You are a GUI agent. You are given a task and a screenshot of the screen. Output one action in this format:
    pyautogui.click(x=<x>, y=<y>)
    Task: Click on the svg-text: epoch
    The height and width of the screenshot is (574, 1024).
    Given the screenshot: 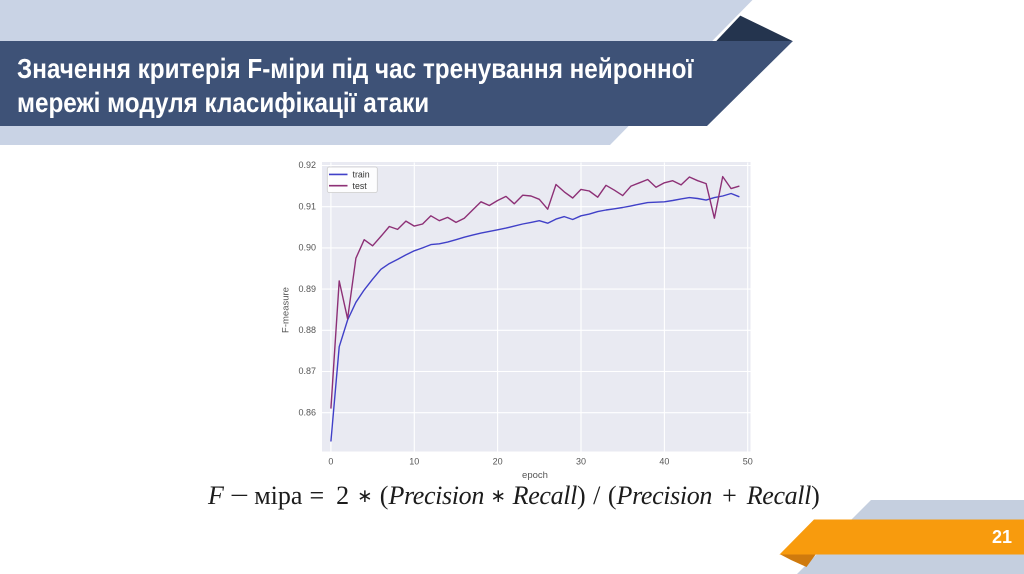 What is the action you would take?
    pyautogui.click(x=535, y=475)
    